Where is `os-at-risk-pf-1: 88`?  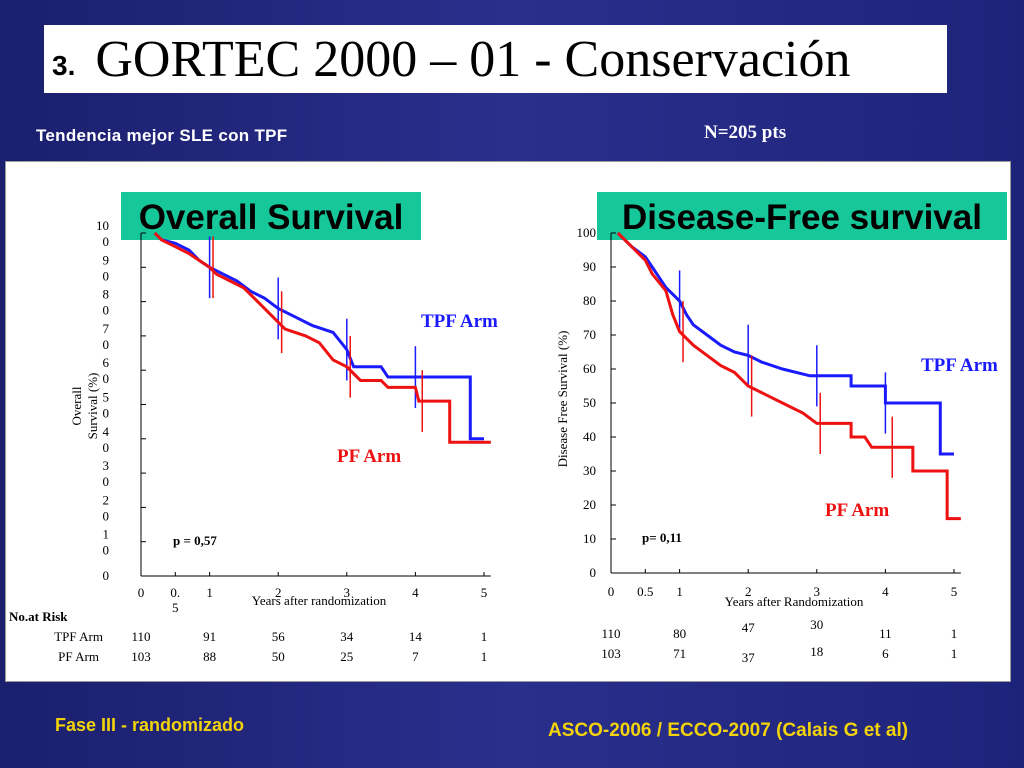 os-at-risk-pf-1: 88 is located at coordinates (209, 656).